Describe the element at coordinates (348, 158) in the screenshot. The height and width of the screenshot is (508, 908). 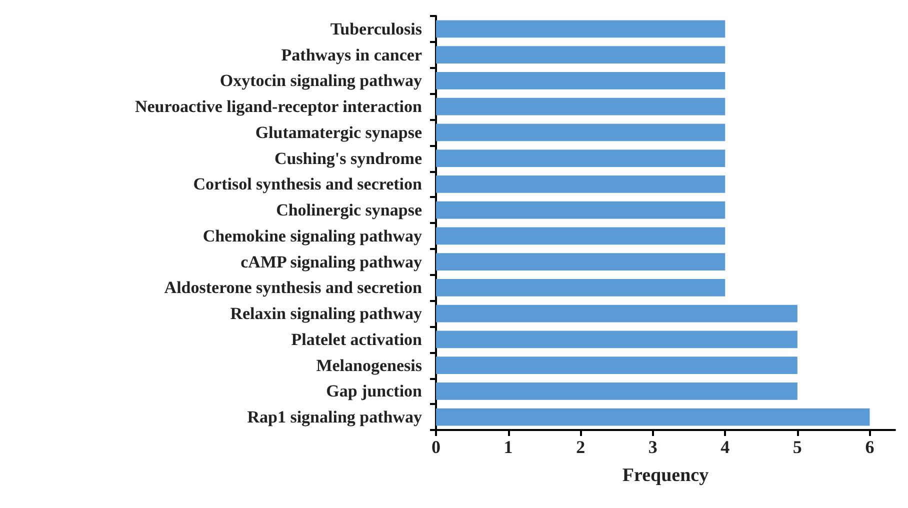
I see `y-tick-label: Cushing's syndrome` at that location.